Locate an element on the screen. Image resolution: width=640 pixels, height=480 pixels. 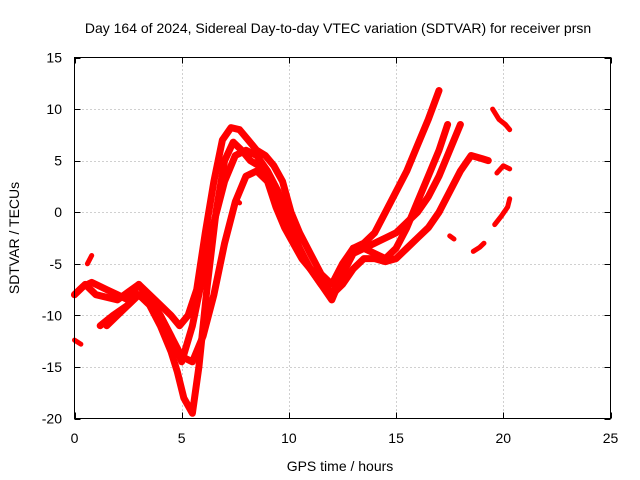
y-tick-label: 5 is located at coordinates (58, 161).